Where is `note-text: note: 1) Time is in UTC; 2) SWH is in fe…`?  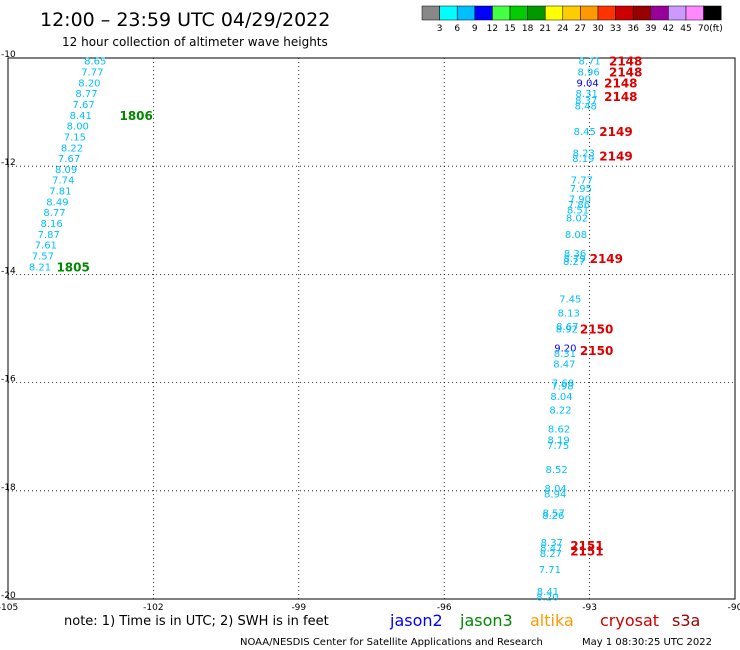
note-text: note: 1) Time is in UTC; 2) SWH is in fe… is located at coordinates (196, 621).